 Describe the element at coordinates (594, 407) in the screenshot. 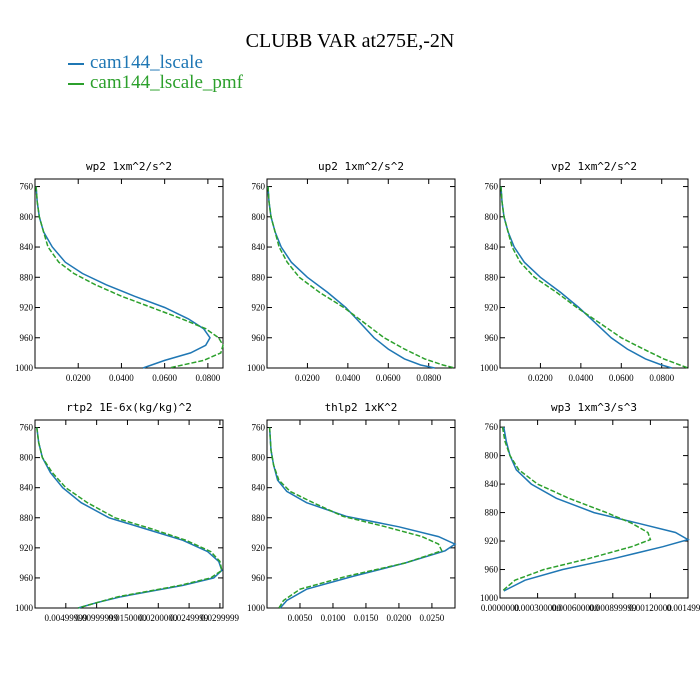

I see `panel-title: wp3 1xm^3/s^3` at that location.